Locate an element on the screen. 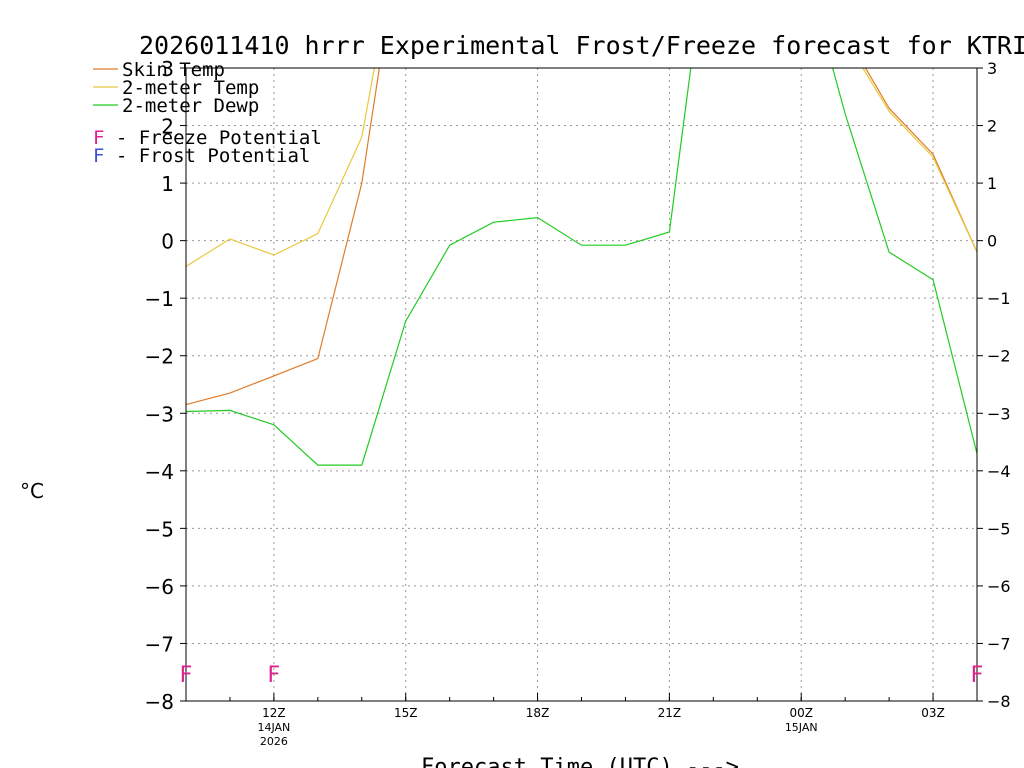 The height and width of the screenshot is (768, 1024). y-tick-label-left: −4 is located at coordinates (159, 472).